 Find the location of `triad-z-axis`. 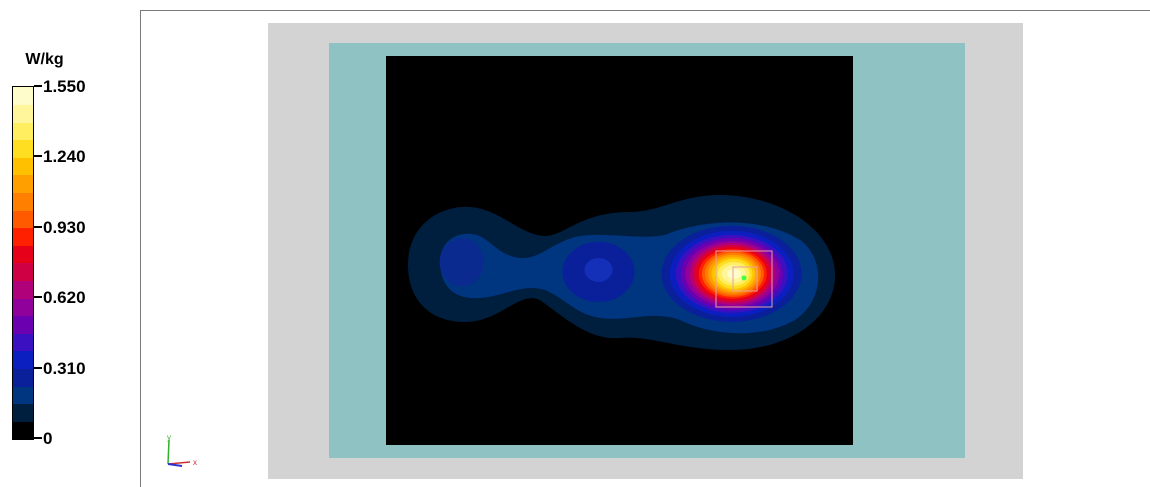

triad-z-axis is located at coordinates (175, 465).